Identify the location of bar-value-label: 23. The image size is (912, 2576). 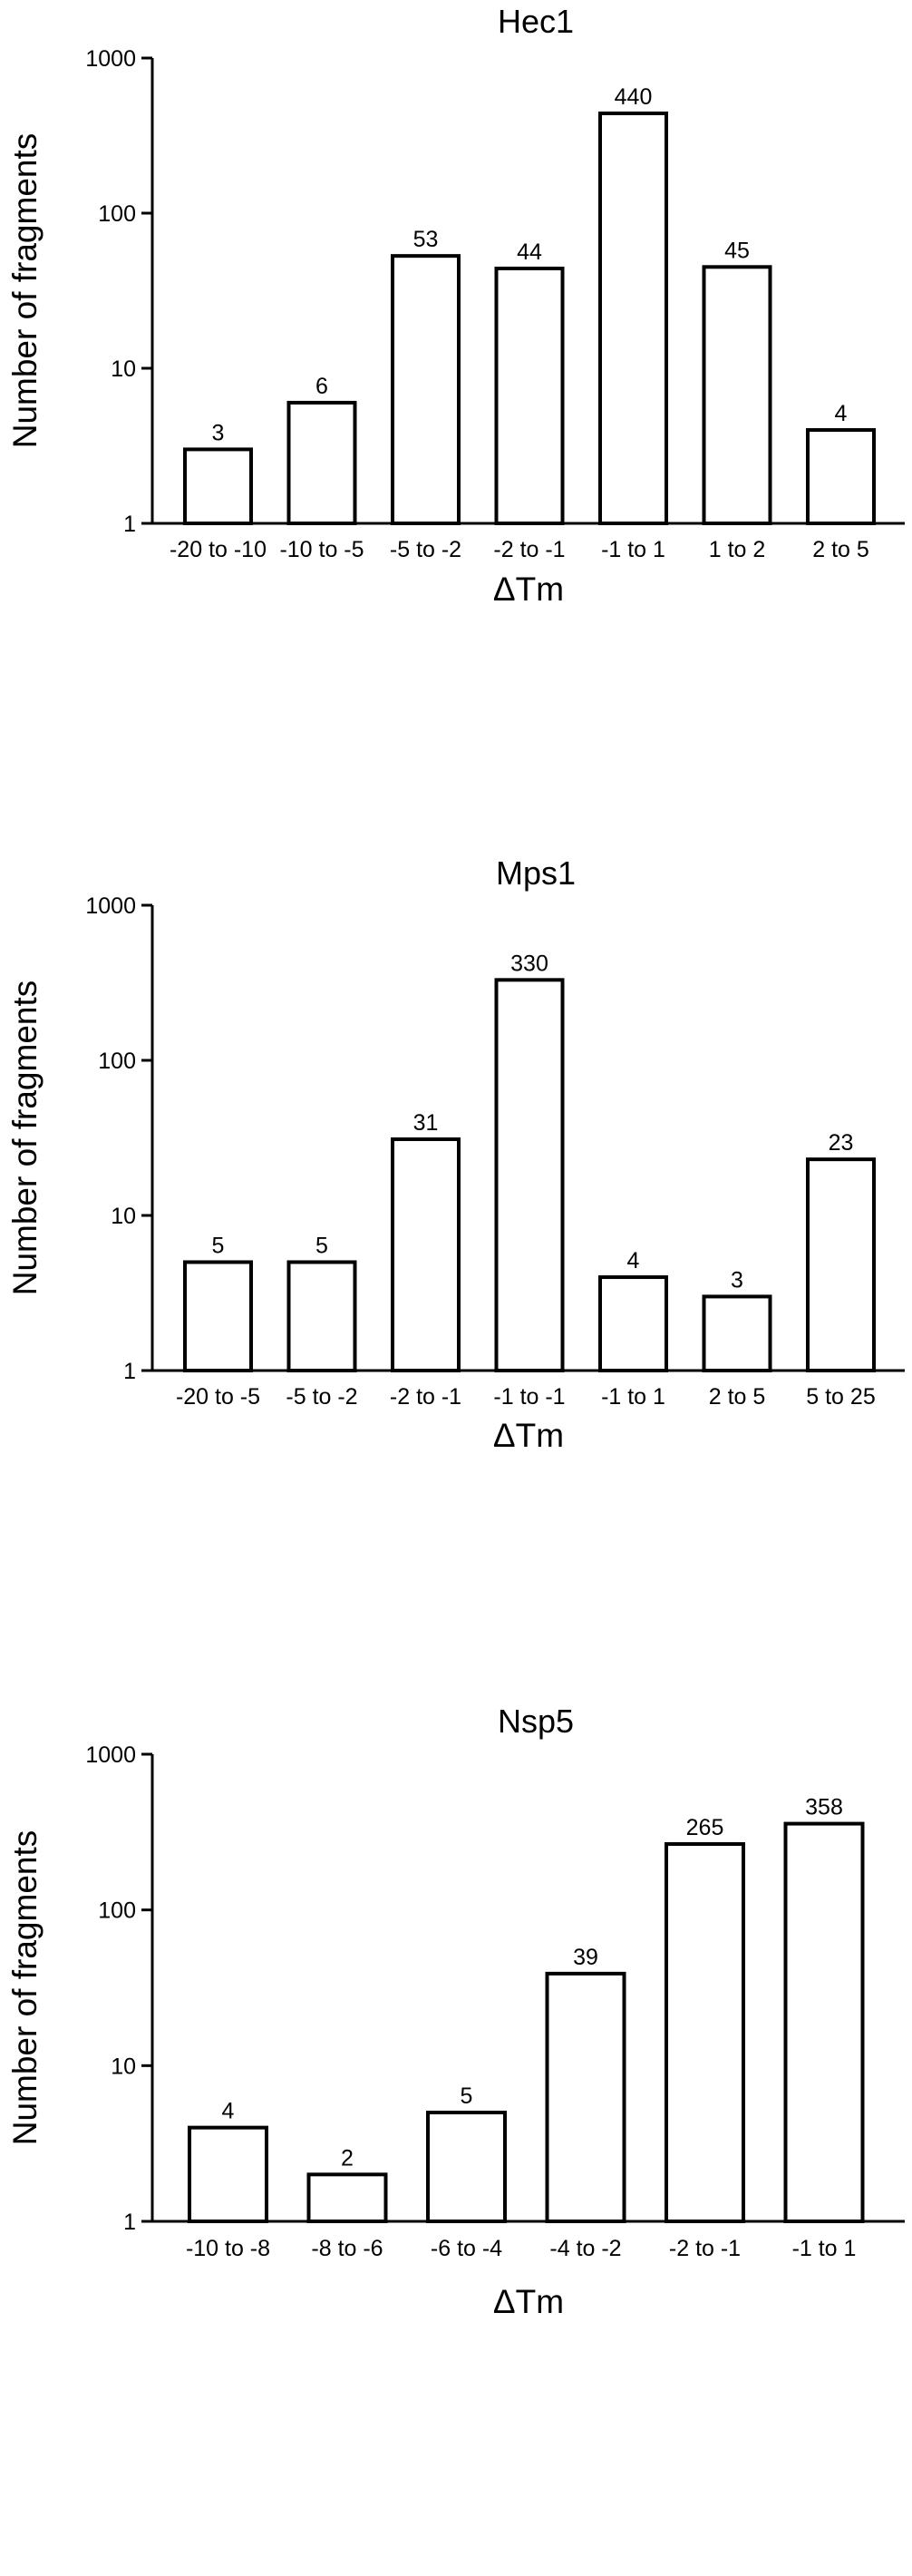
(841, 1143).